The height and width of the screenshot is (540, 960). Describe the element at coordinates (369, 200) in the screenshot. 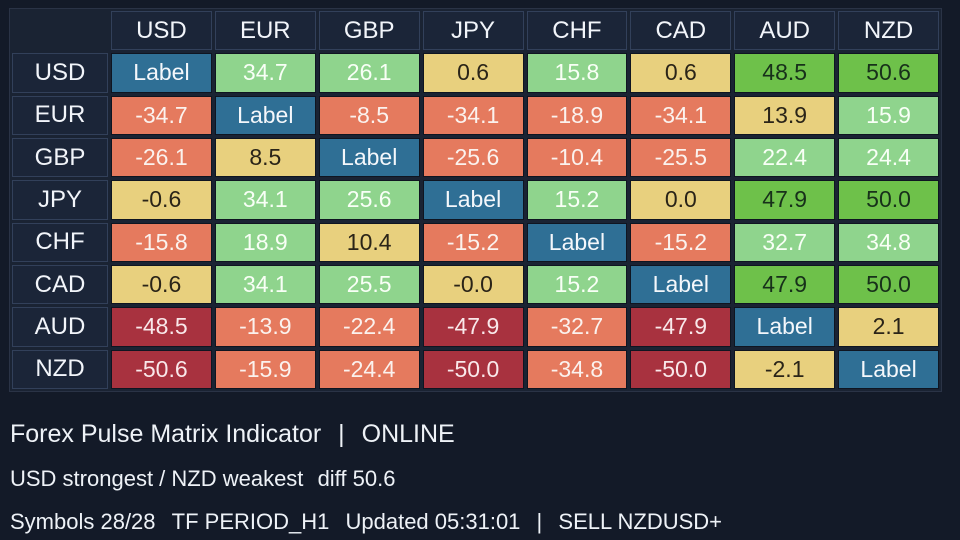

I see `matrix-cell: 25.6` at that location.